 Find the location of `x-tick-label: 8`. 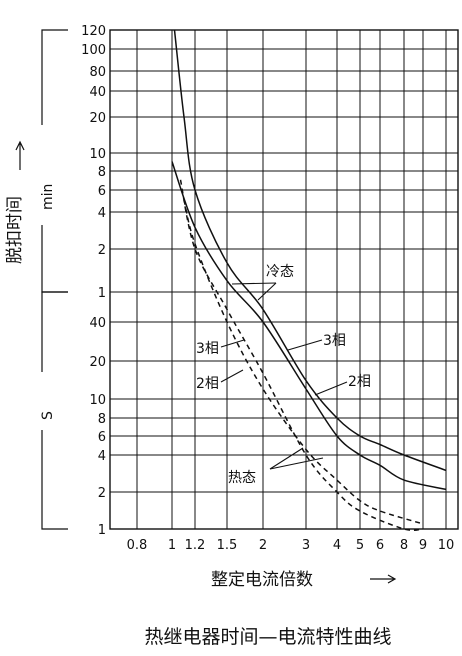

x-tick-label: 8 is located at coordinates (404, 545).